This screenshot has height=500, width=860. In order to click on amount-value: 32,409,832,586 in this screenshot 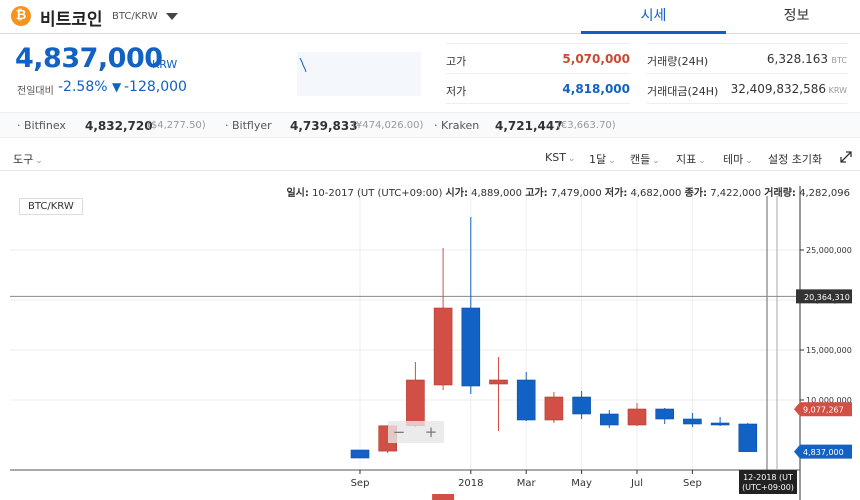, I will do `click(778, 89)`.